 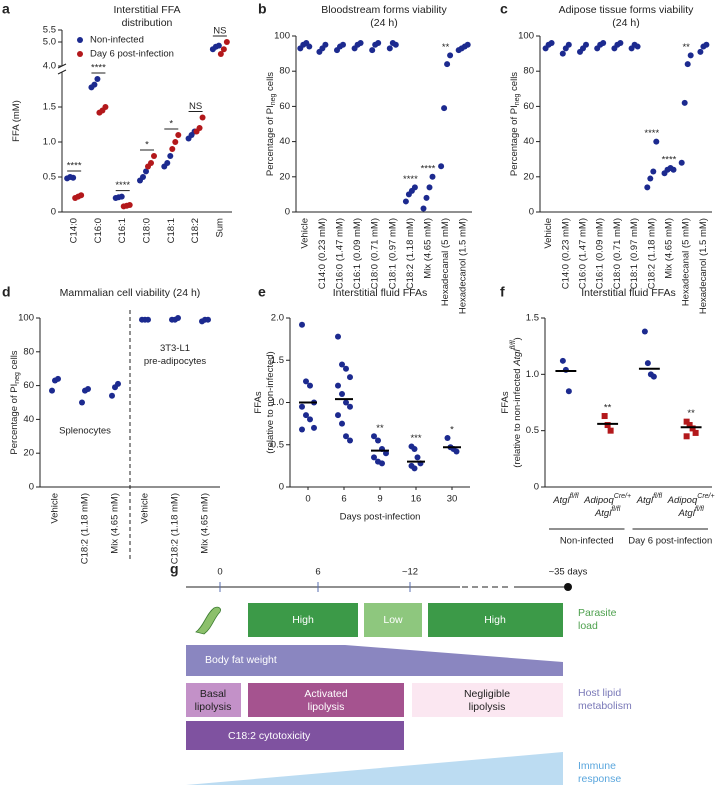 I want to click on x-tick-label: C18:0 (0.71 mM), so click(x=617, y=253).